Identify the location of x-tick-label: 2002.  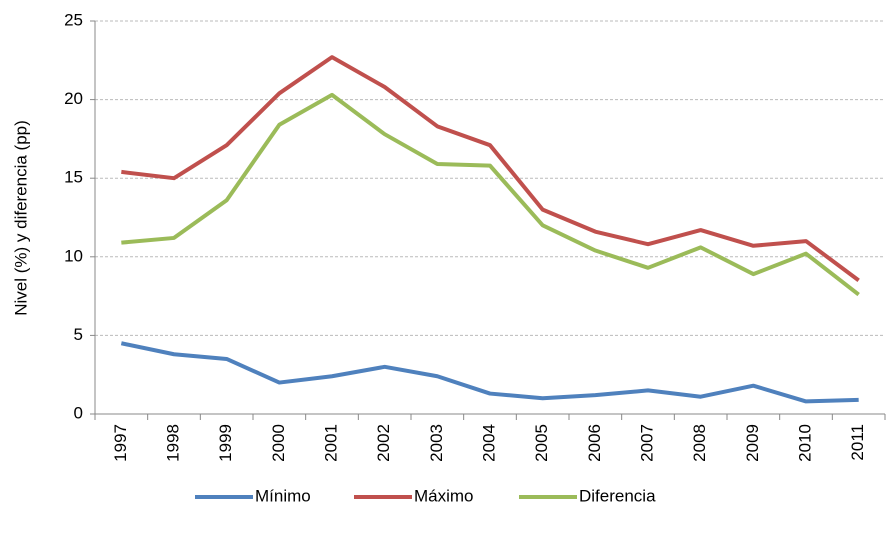
(383, 443).